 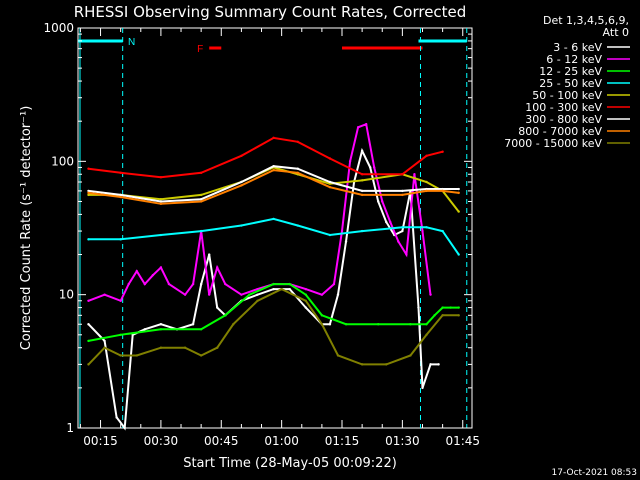 What do you see at coordinates (26, 228) in the screenshot?
I see `y-axis-label: Corrected Count Rate (s⁻¹ detector⁻¹)` at bounding box center [26, 228].